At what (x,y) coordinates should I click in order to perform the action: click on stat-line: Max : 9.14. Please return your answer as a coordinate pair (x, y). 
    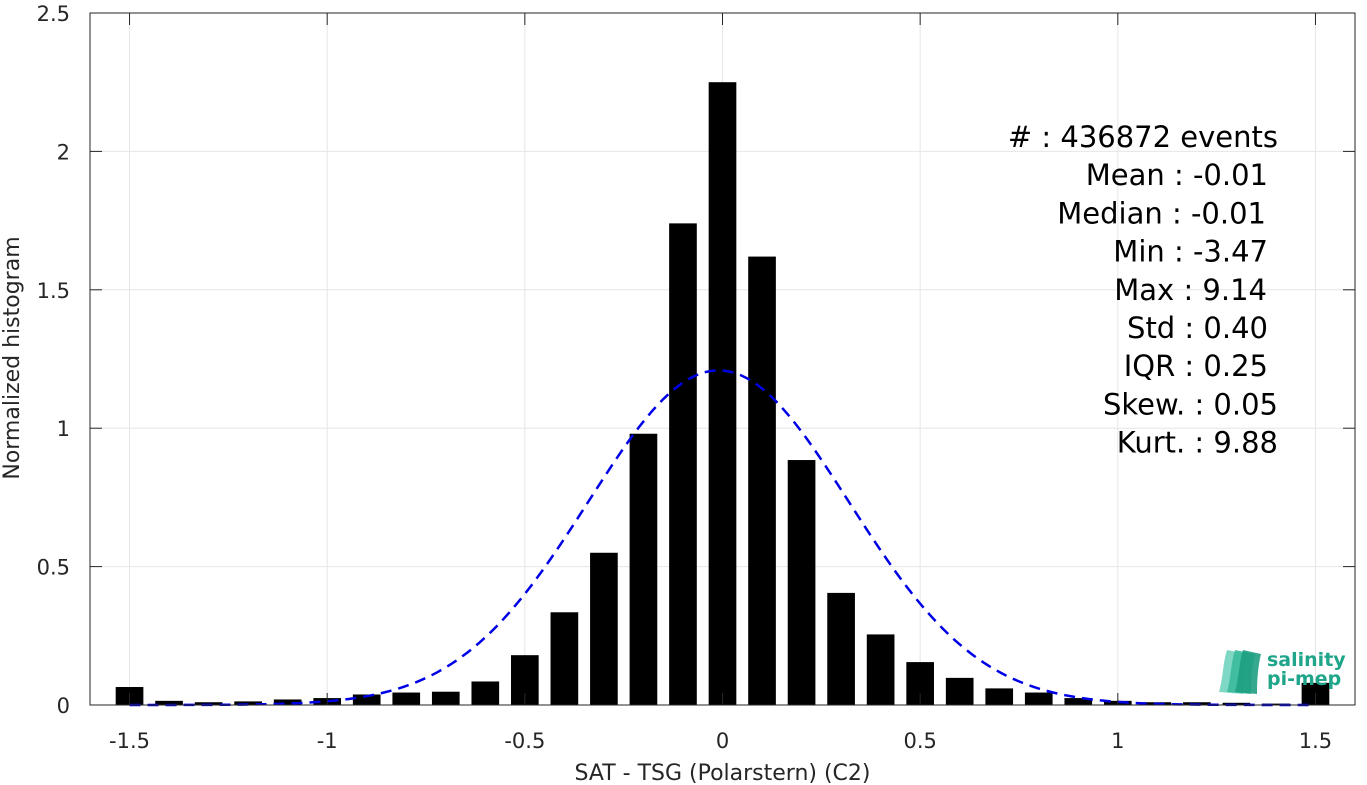
    Looking at the image, I should click on (1190, 290).